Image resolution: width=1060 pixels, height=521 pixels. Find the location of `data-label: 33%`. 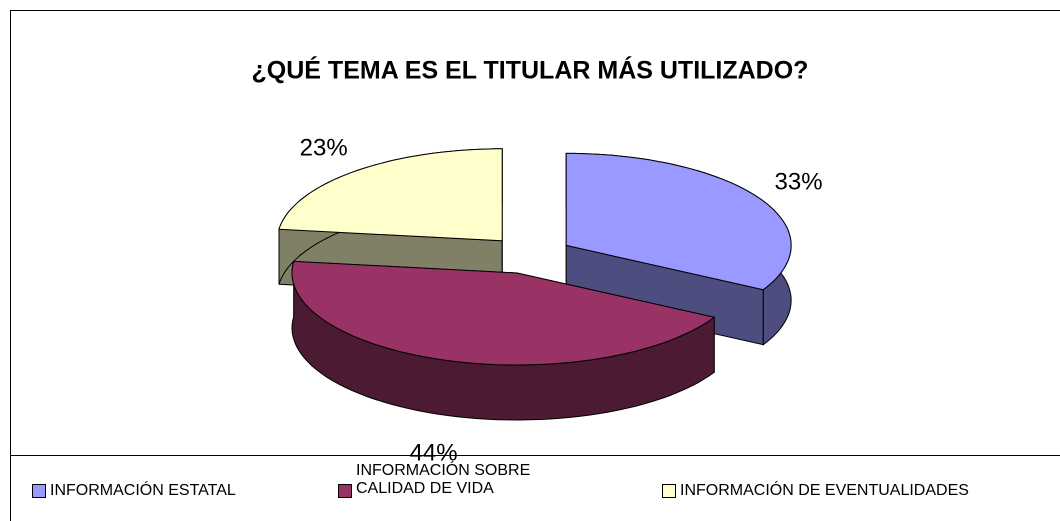

data-label: 33% is located at coordinates (799, 182).